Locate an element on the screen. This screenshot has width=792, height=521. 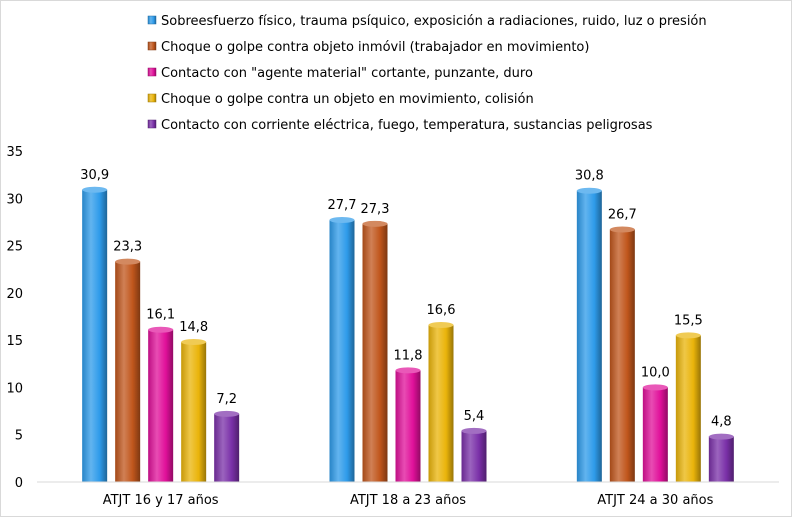
data-label: 30,8 is located at coordinates (589, 176).